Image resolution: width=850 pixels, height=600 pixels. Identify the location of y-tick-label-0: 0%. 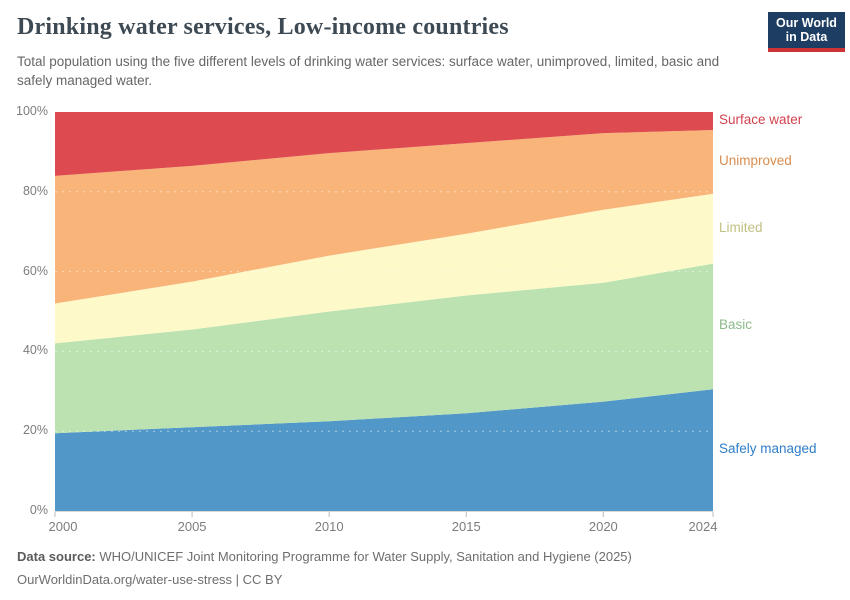
(38, 510).